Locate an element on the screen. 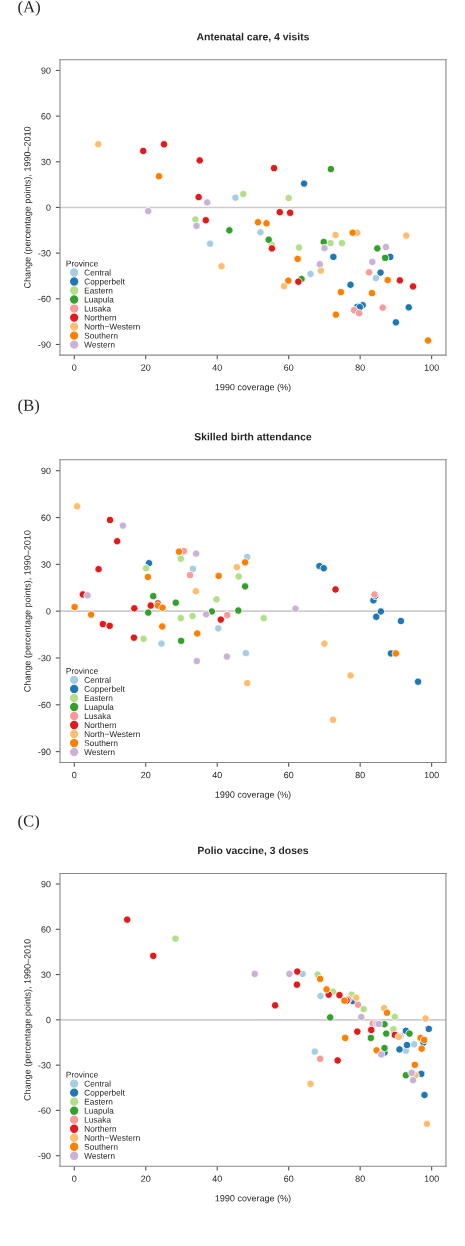 The width and height of the screenshot is (465, 1246). chart-title: Antenatal care, 4 visits is located at coordinates (252, 37).